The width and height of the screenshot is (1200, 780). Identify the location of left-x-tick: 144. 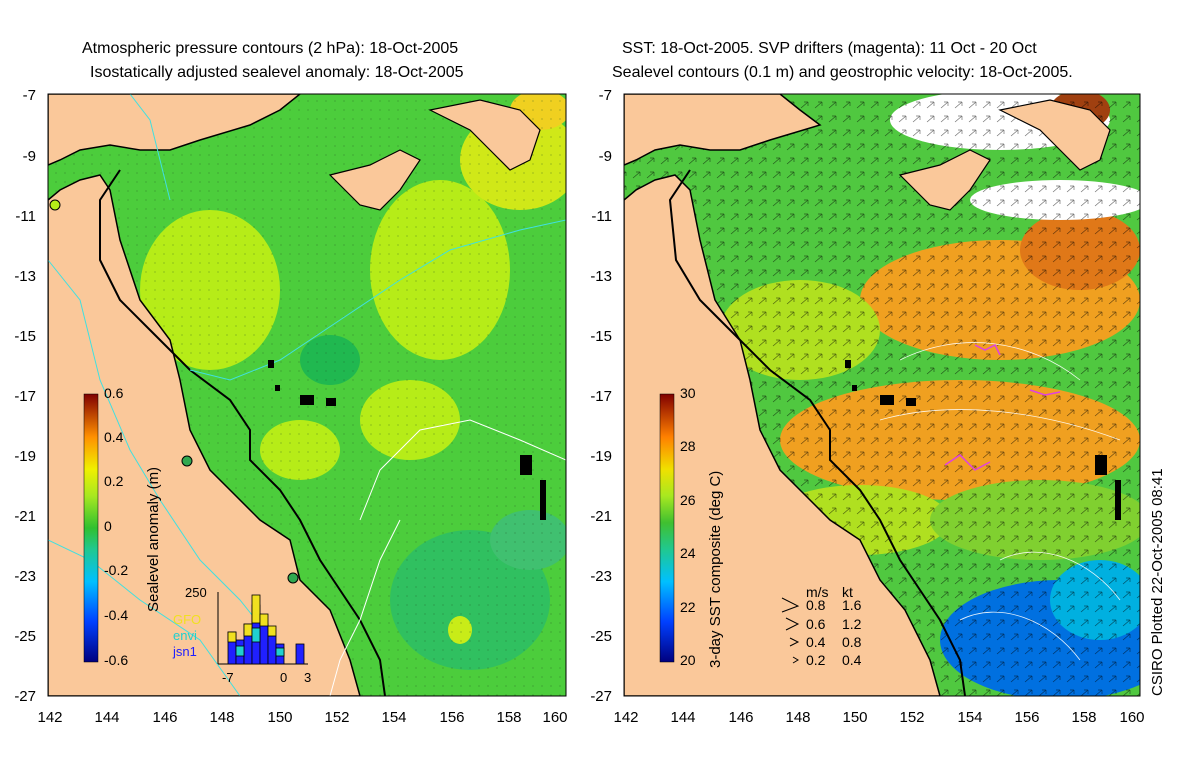
(106, 717).